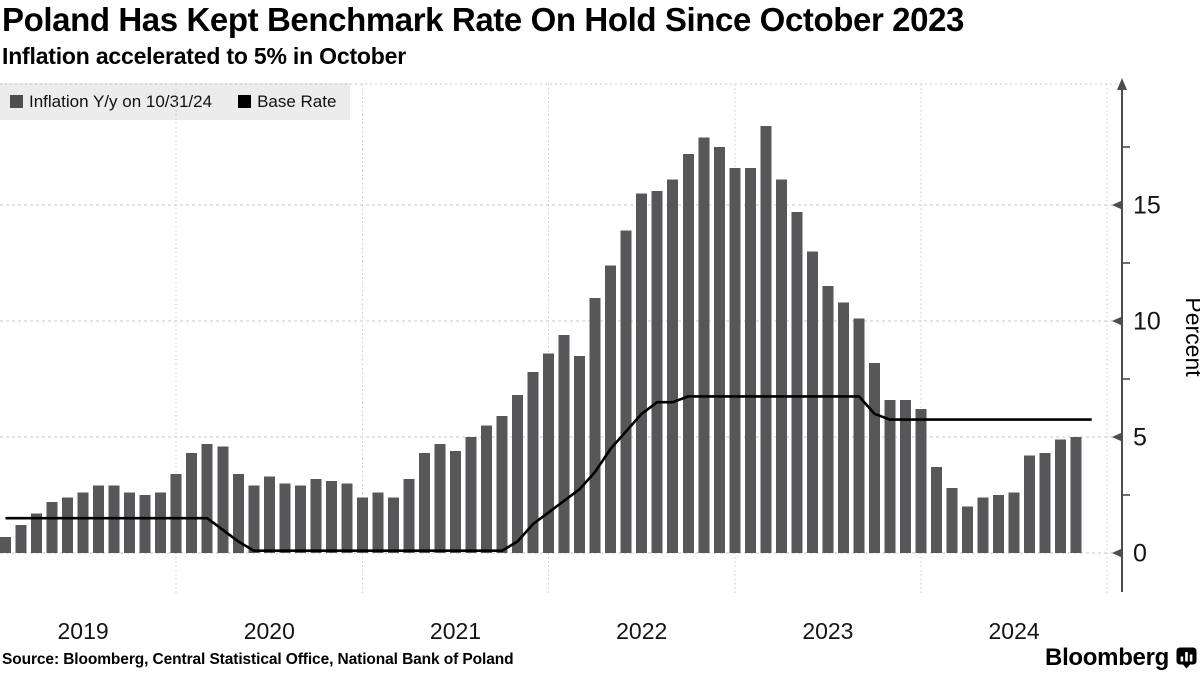 The width and height of the screenshot is (1200, 675). What do you see at coordinates (83, 631) in the screenshot?
I see `x-tick-label: 2019` at bounding box center [83, 631].